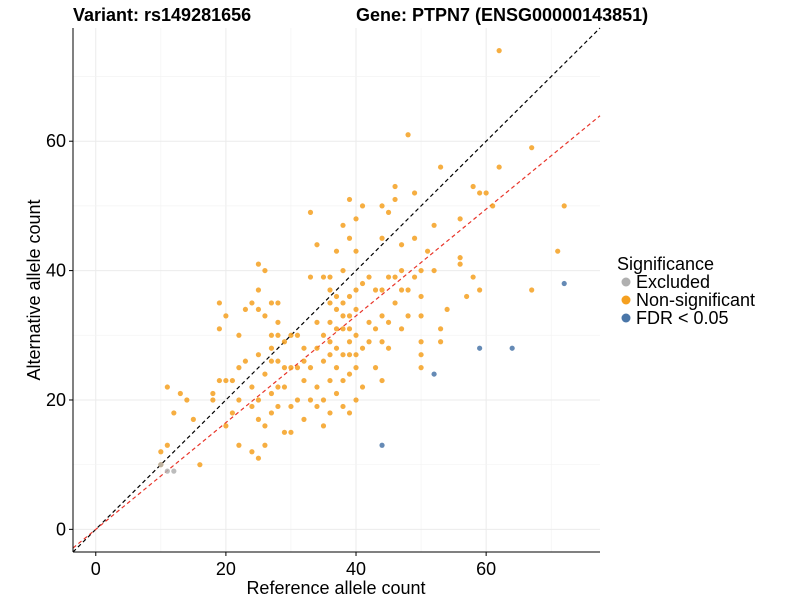 The height and width of the screenshot is (600, 800). Describe the element at coordinates (665, 264) in the screenshot. I see `legend-title: Significance` at that location.